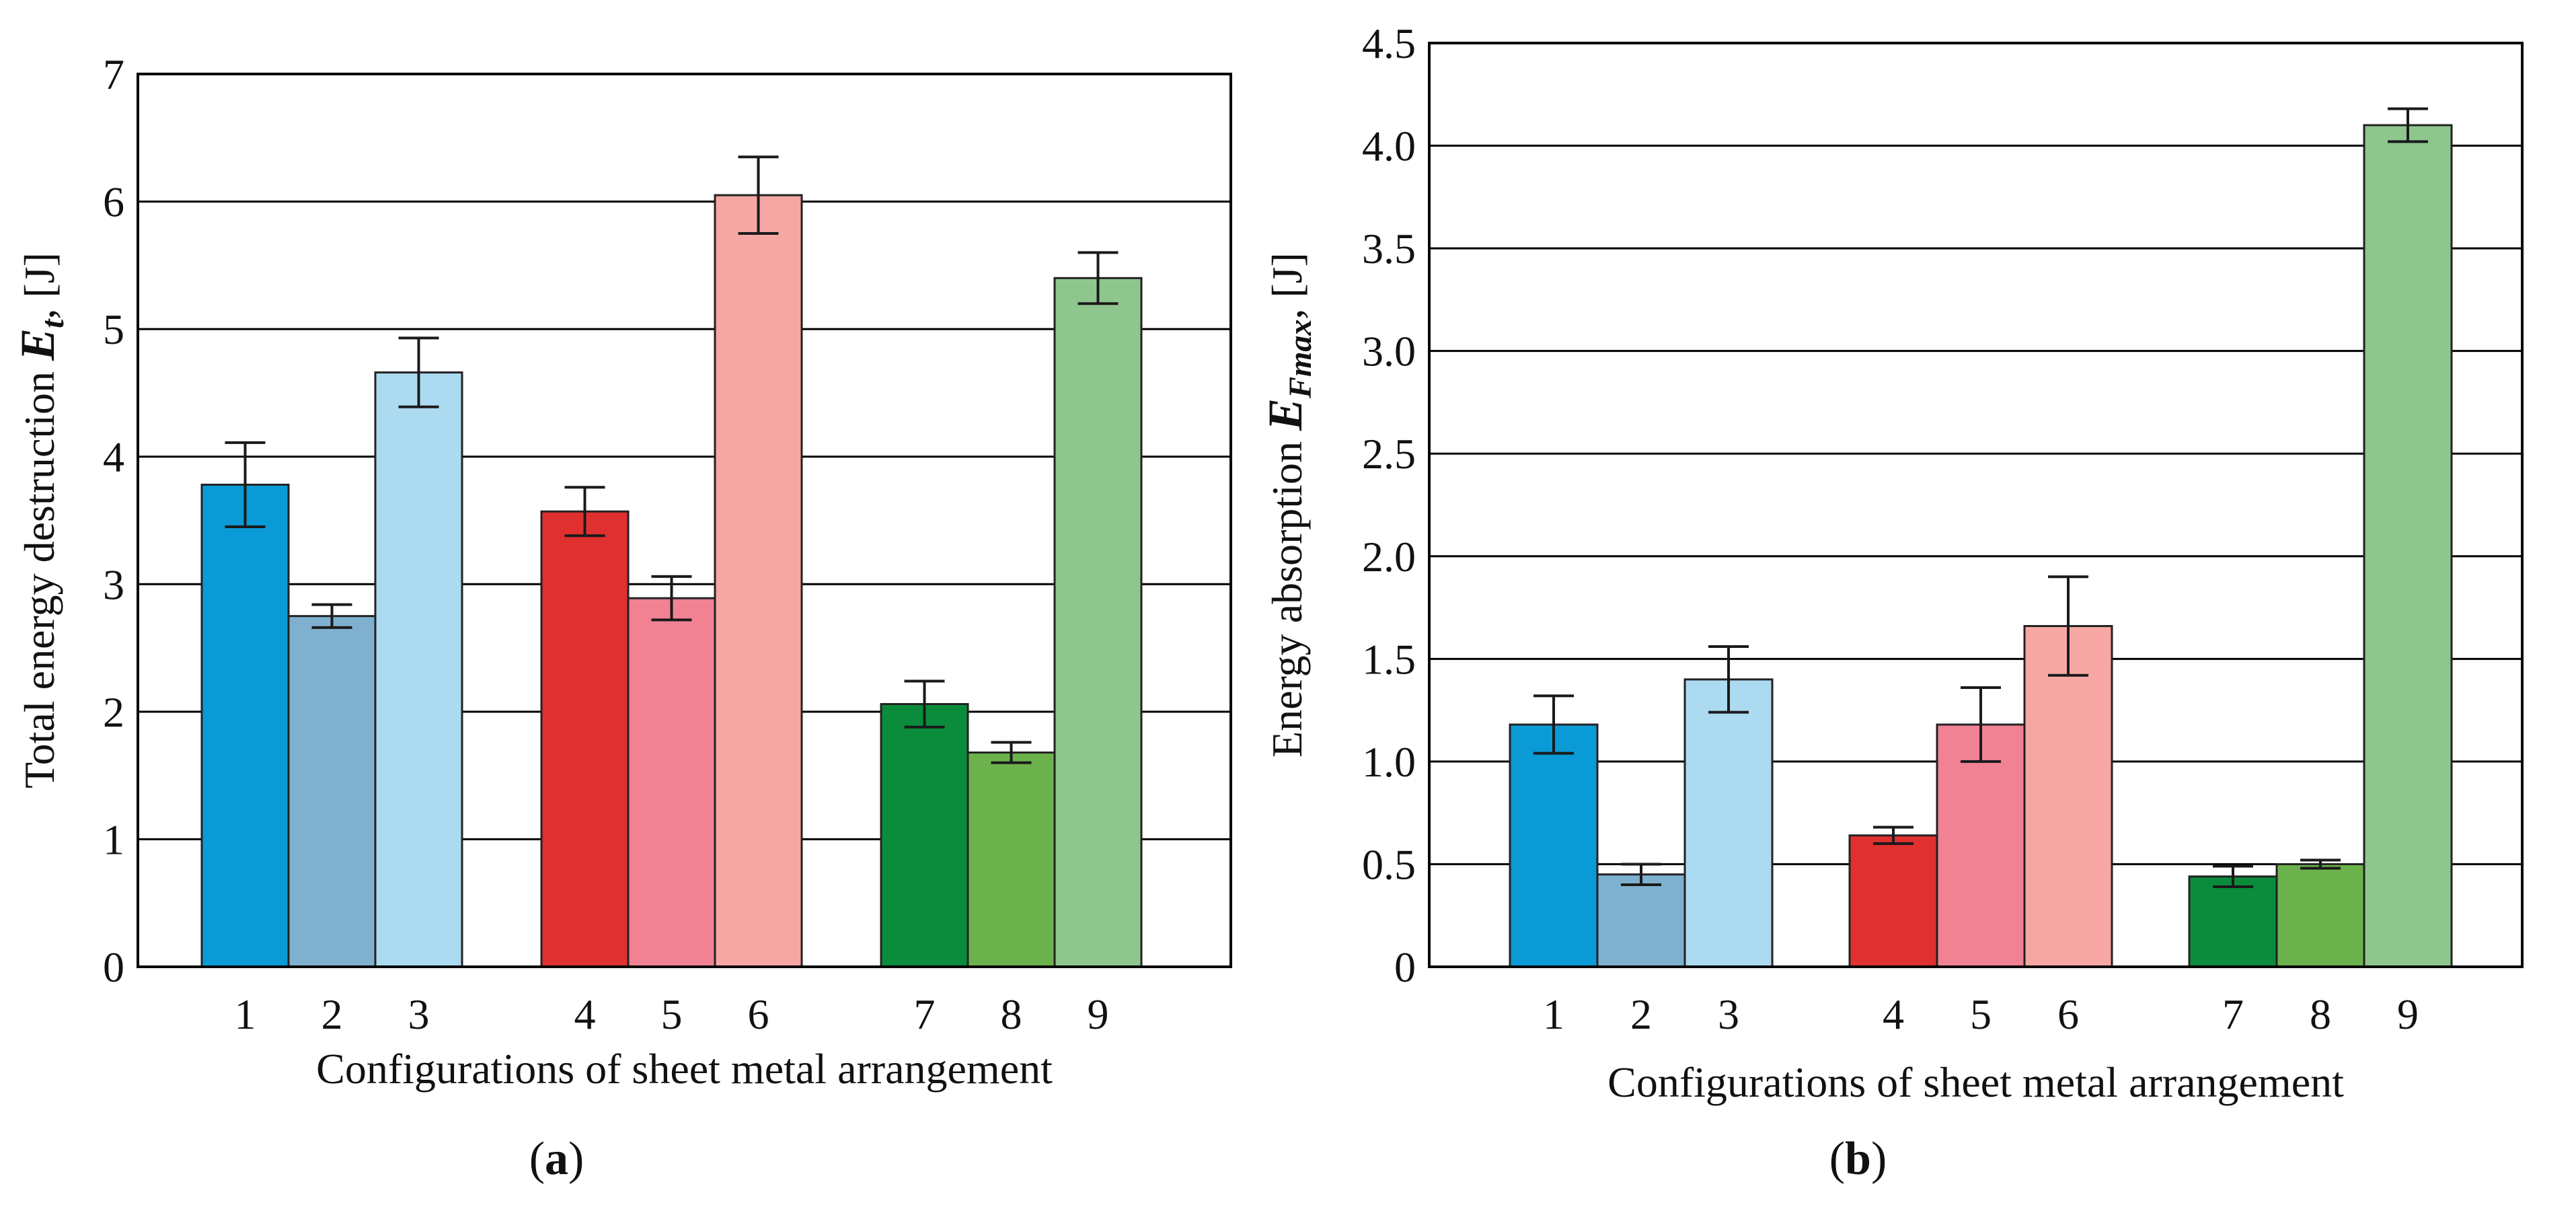  Describe the element at coordinates (1553, 1014) in the screenshot. I see `b-x-tick-label: 1` at that location.